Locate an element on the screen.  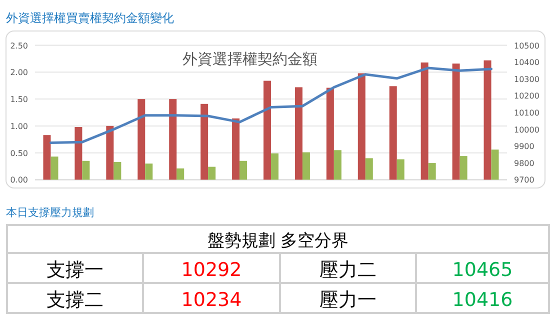
y-tick-label: 1.50 is located at coordinates (19, 99).